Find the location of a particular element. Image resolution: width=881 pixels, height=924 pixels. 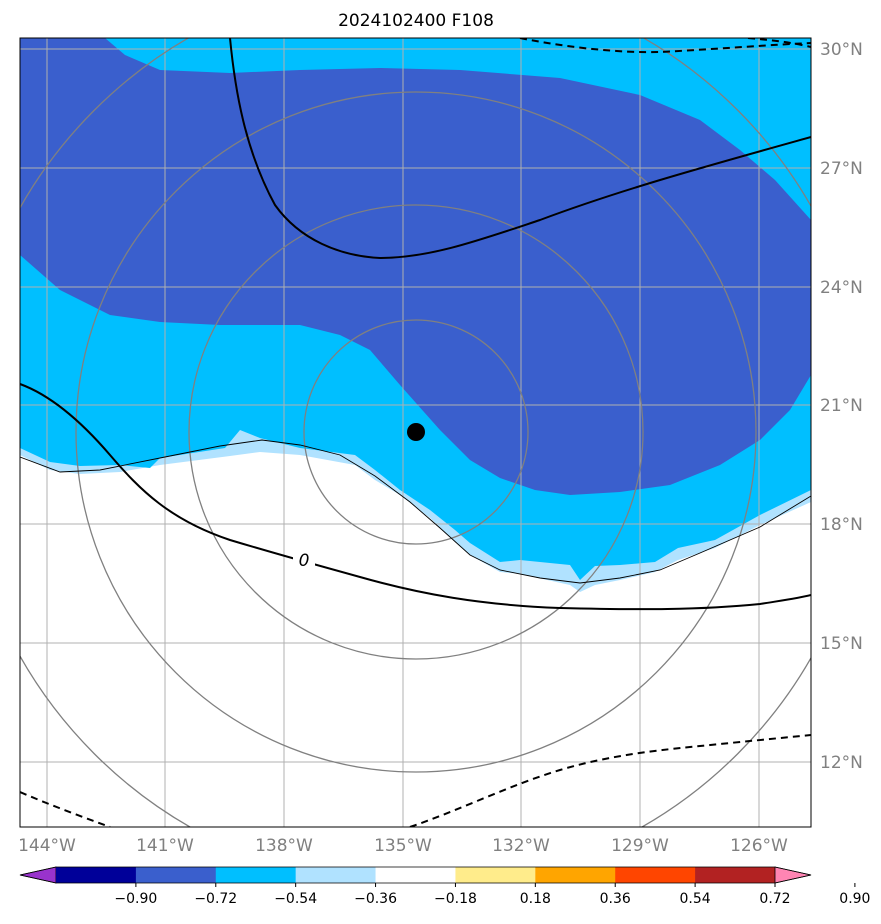

colorbar-tick-label: 0.36 is located at coordinates (615, 899).